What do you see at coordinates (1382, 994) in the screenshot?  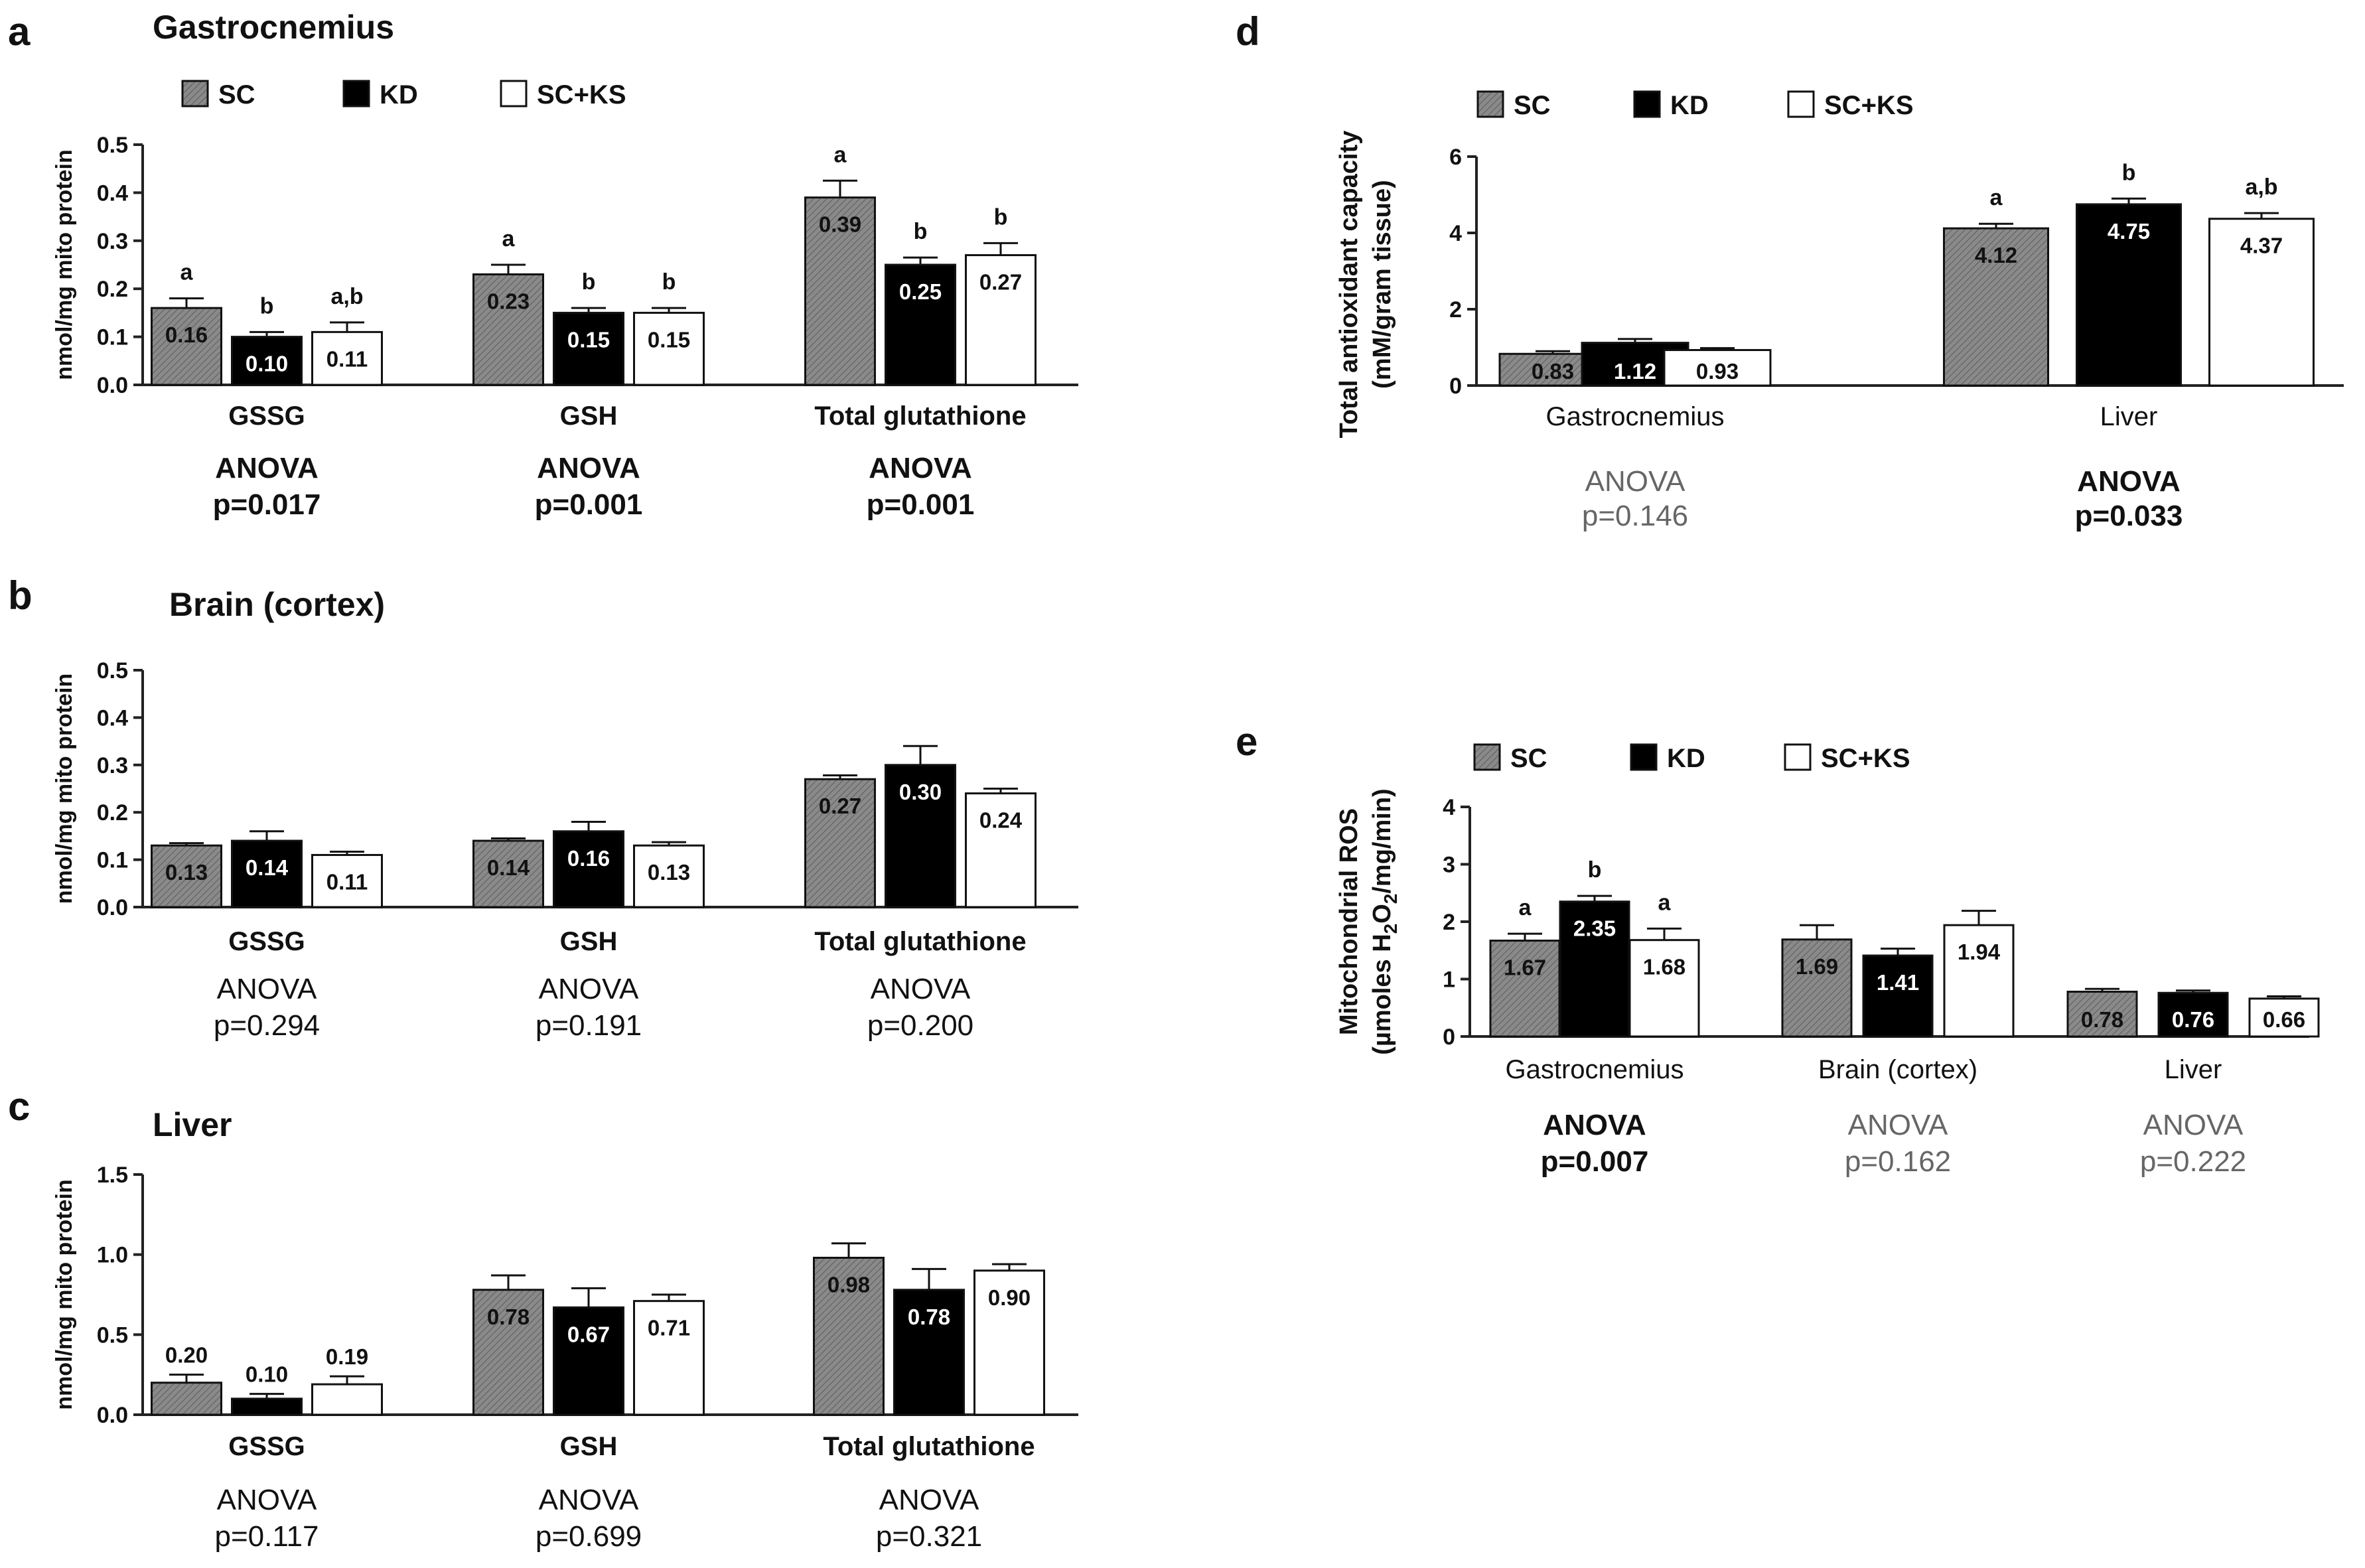 I see `y-axis-label2-part-0: (µmoles H` at bounding box center [1382, 994].